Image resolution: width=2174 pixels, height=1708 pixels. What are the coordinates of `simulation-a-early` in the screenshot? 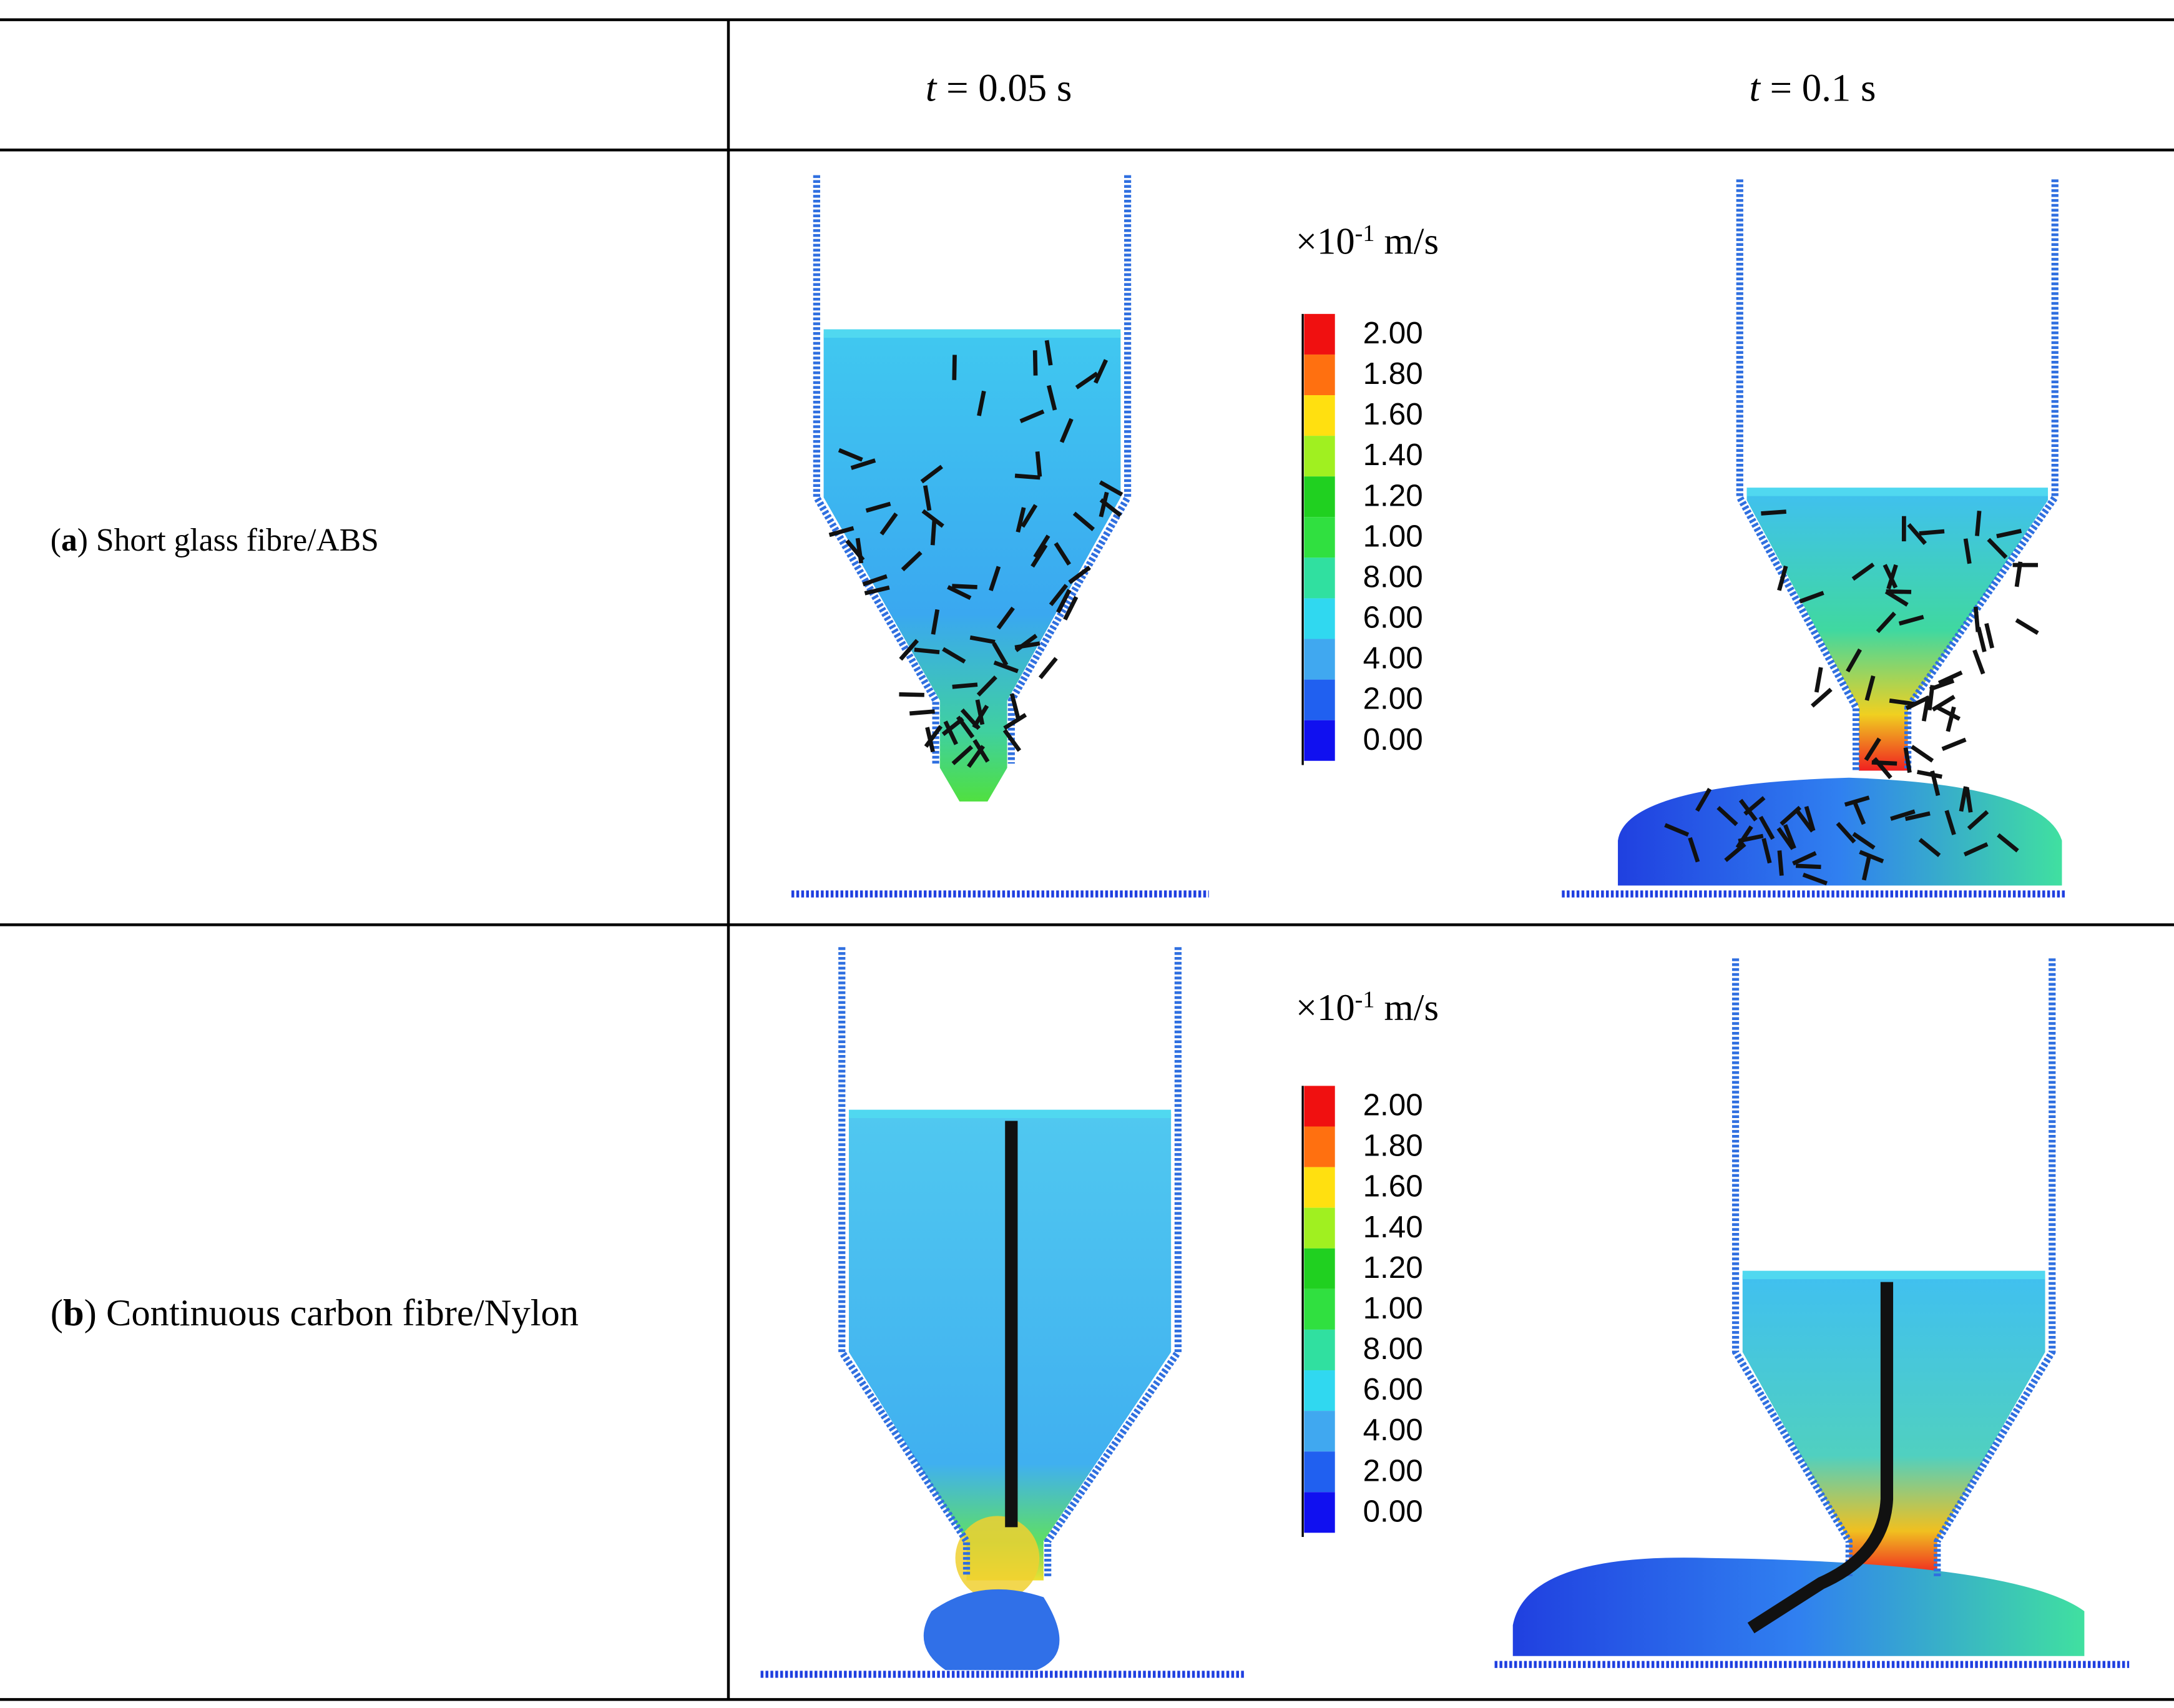 It's located at (1000, 536).